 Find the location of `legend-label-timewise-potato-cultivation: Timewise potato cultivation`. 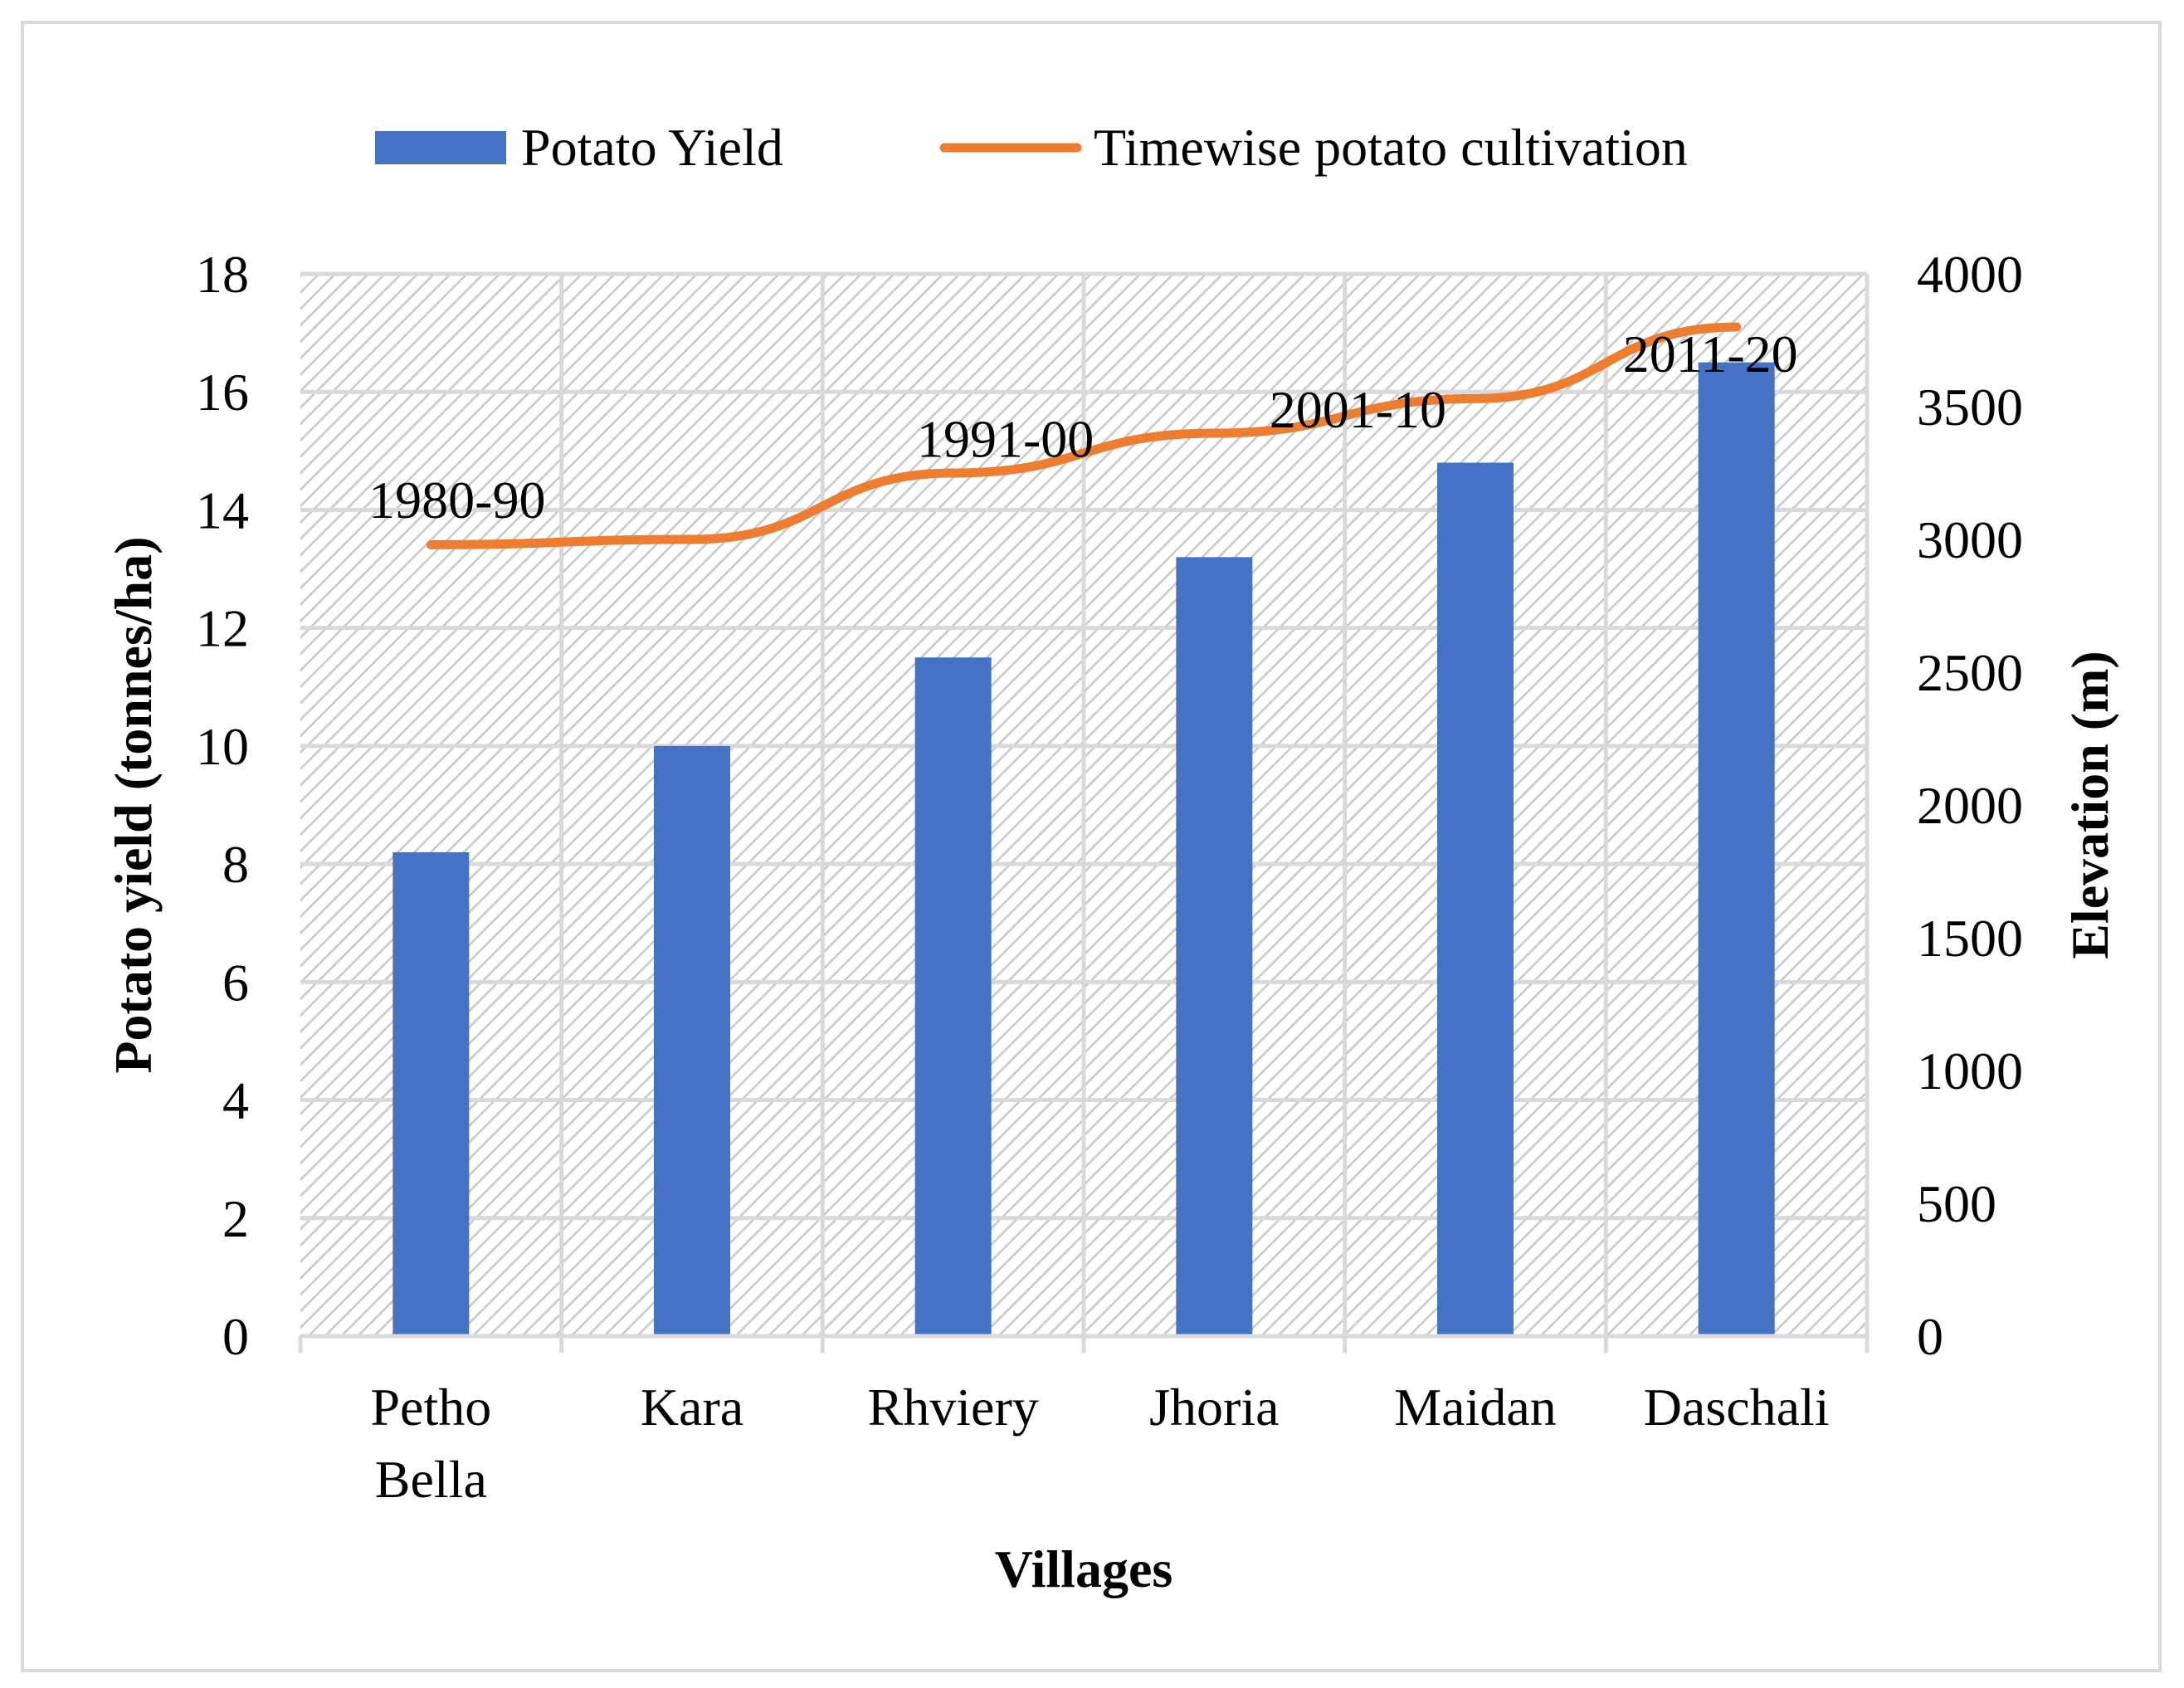

legend-label-timewise-potato-cultivation: Timewise potato cultivation is located at coordinates (1391, 147).